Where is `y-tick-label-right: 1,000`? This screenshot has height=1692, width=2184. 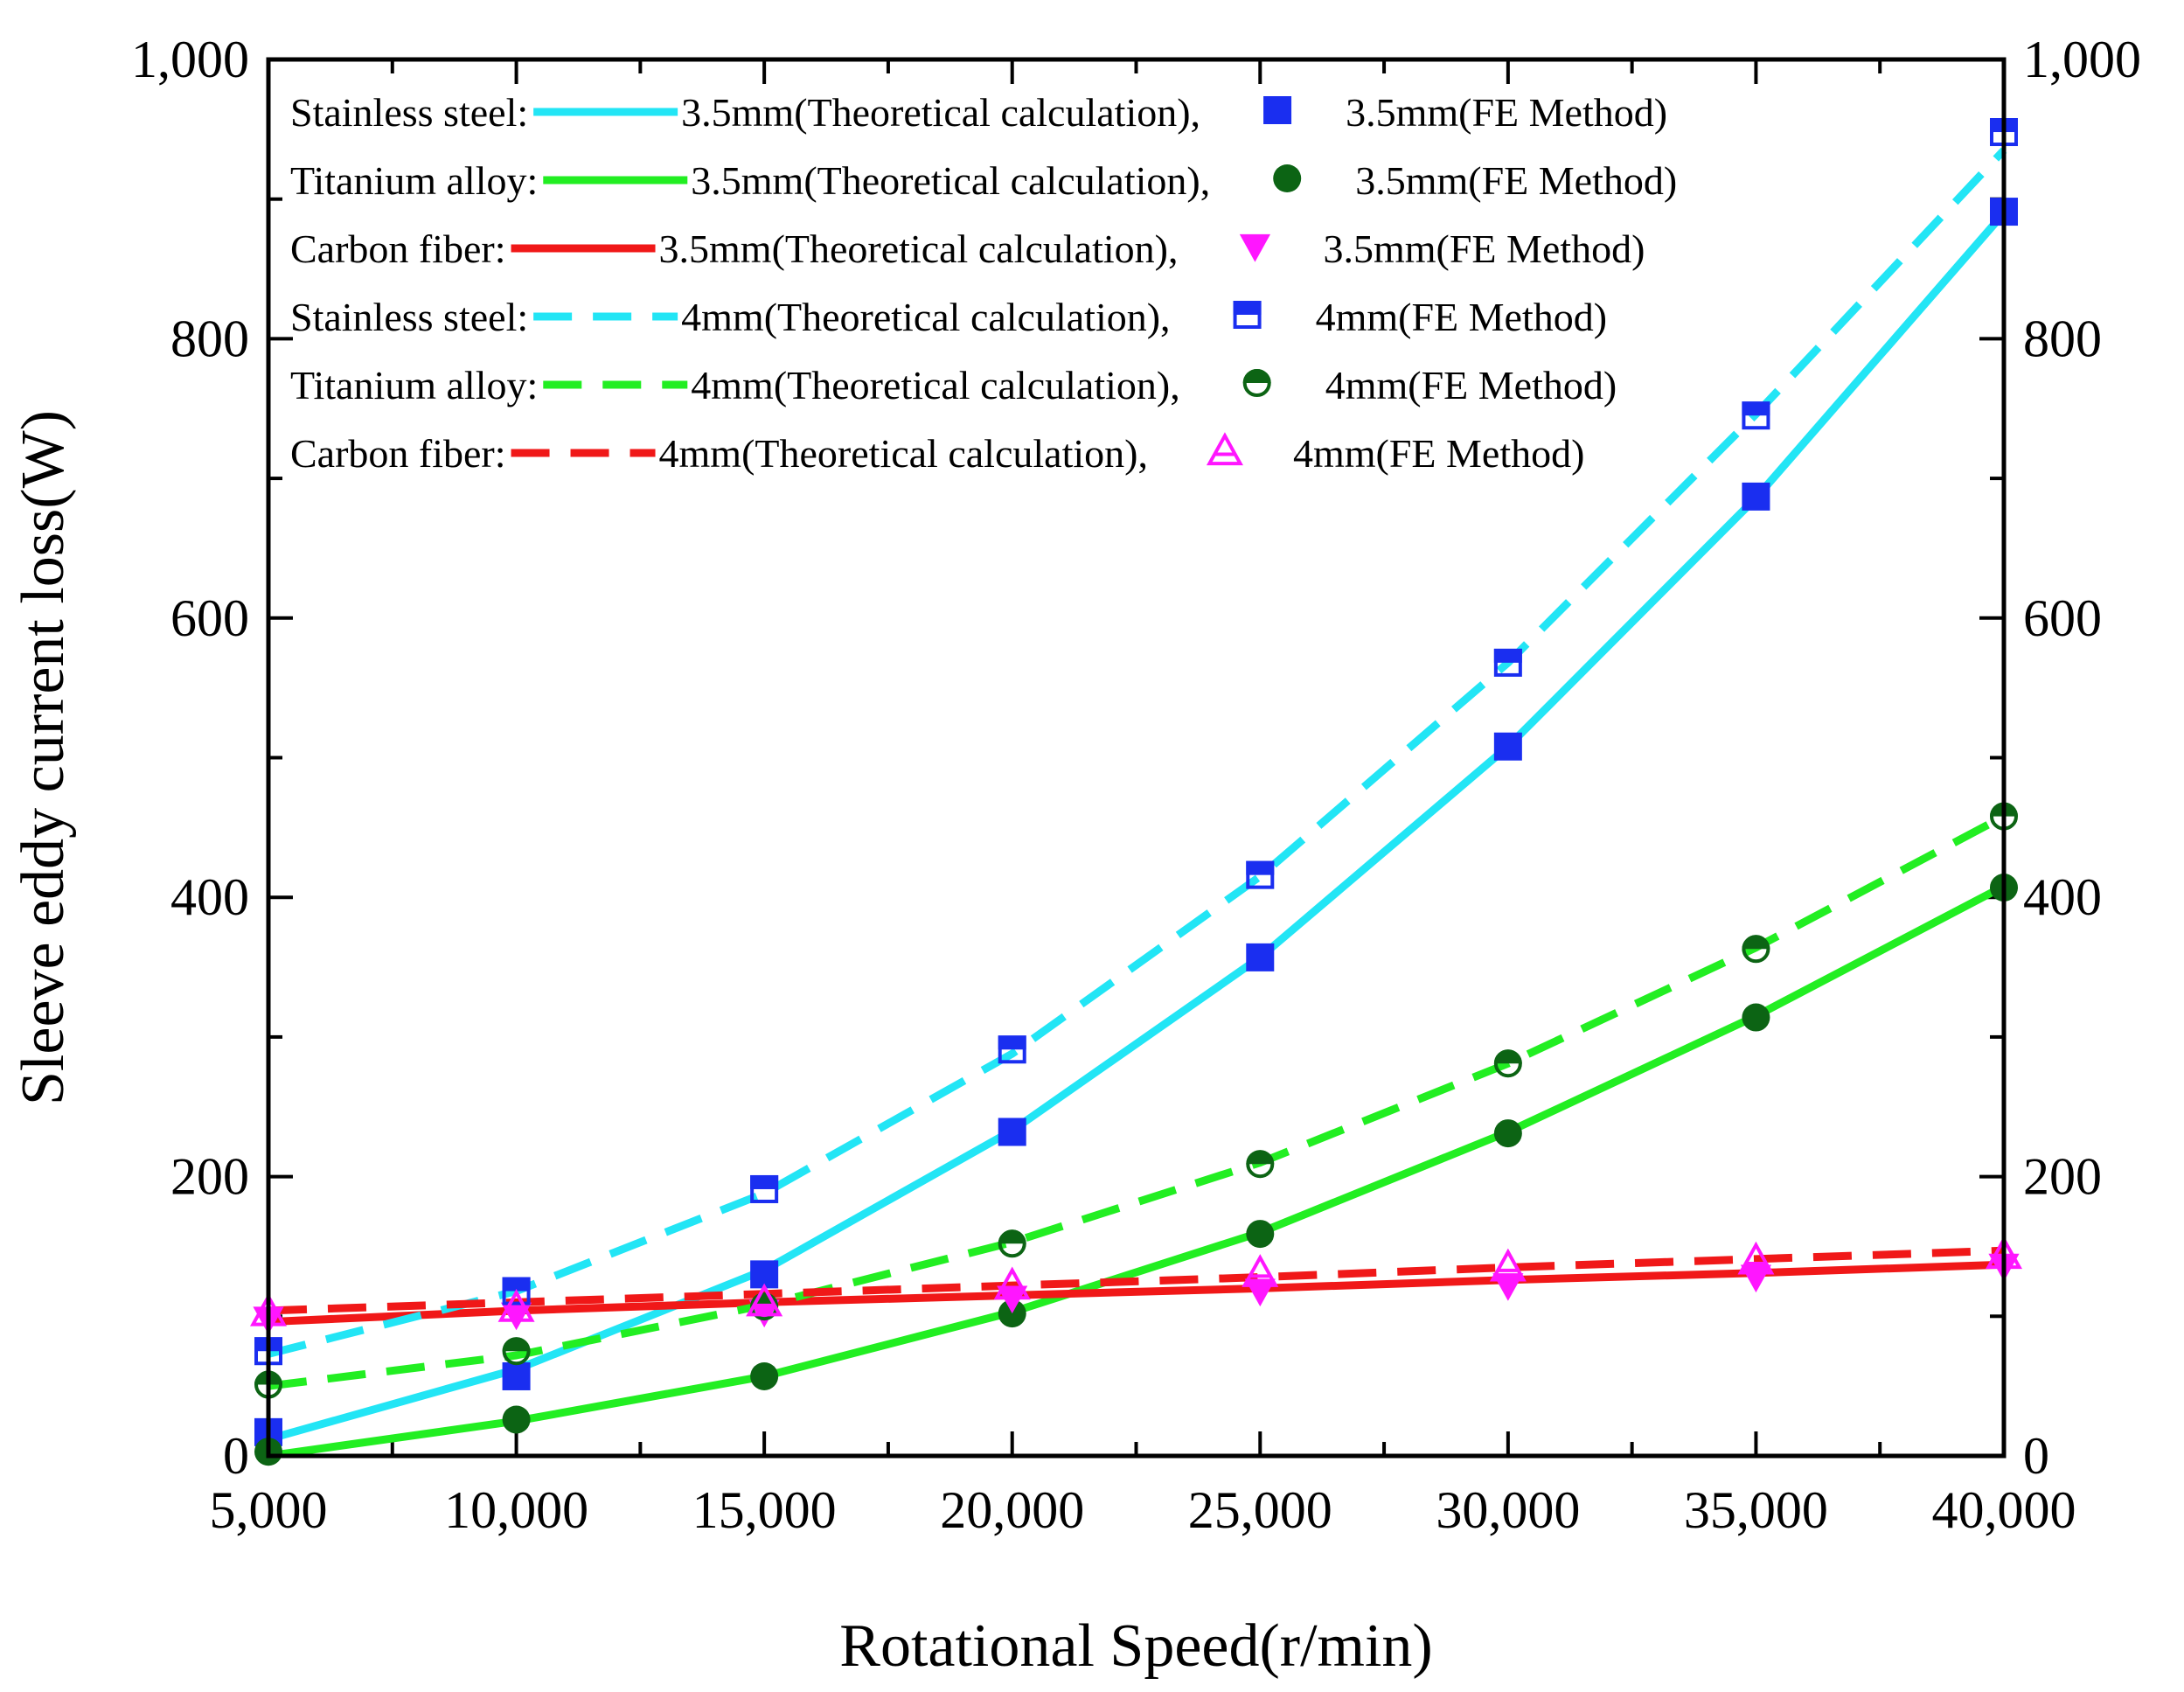 y-tick-label-right: 1,000 is located at coordinates (2082, 59).